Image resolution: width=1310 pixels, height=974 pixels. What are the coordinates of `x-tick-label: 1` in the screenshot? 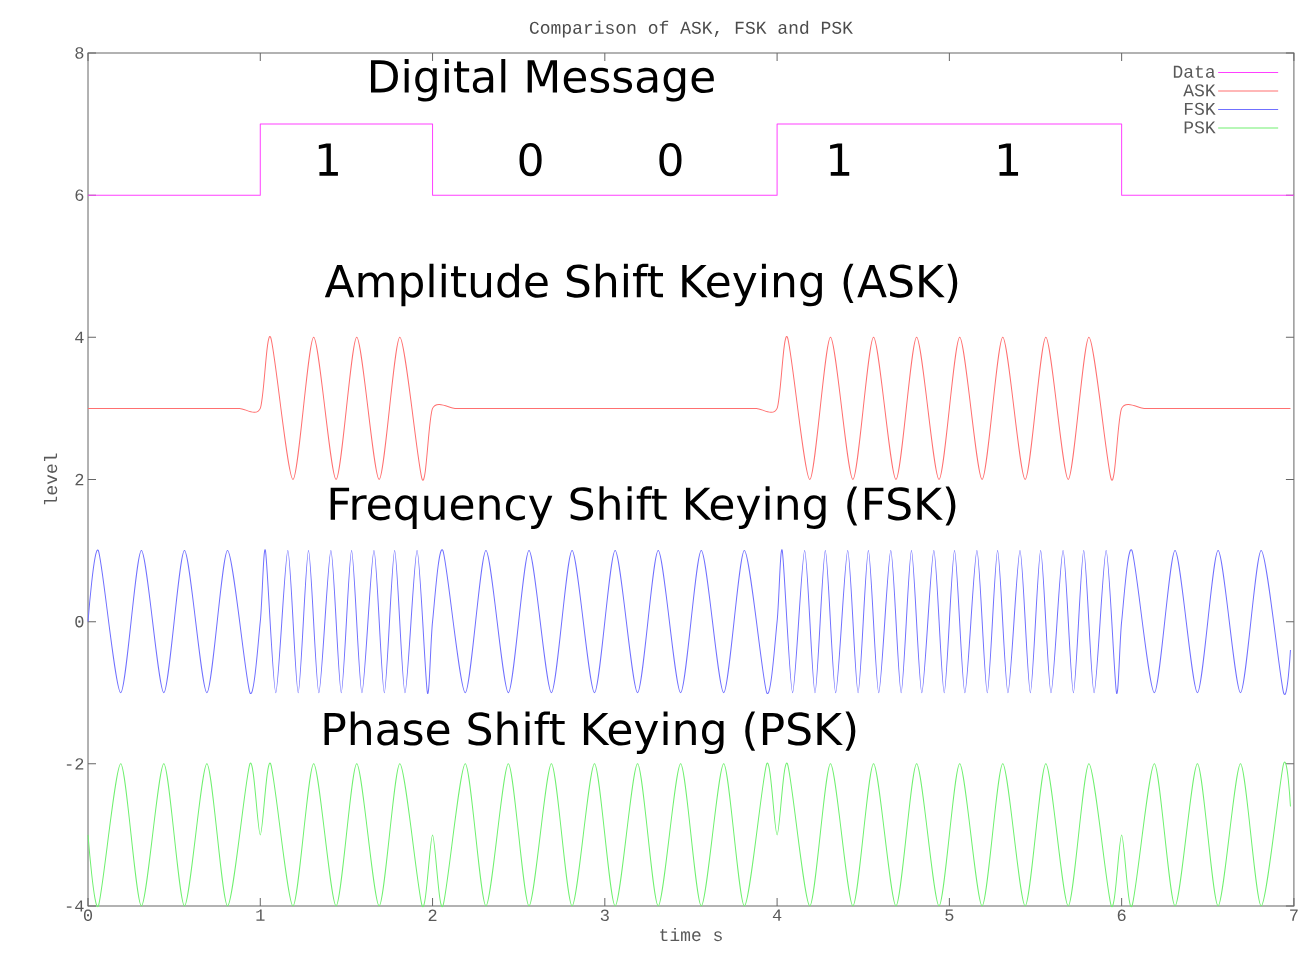 It's located at (260, 915).